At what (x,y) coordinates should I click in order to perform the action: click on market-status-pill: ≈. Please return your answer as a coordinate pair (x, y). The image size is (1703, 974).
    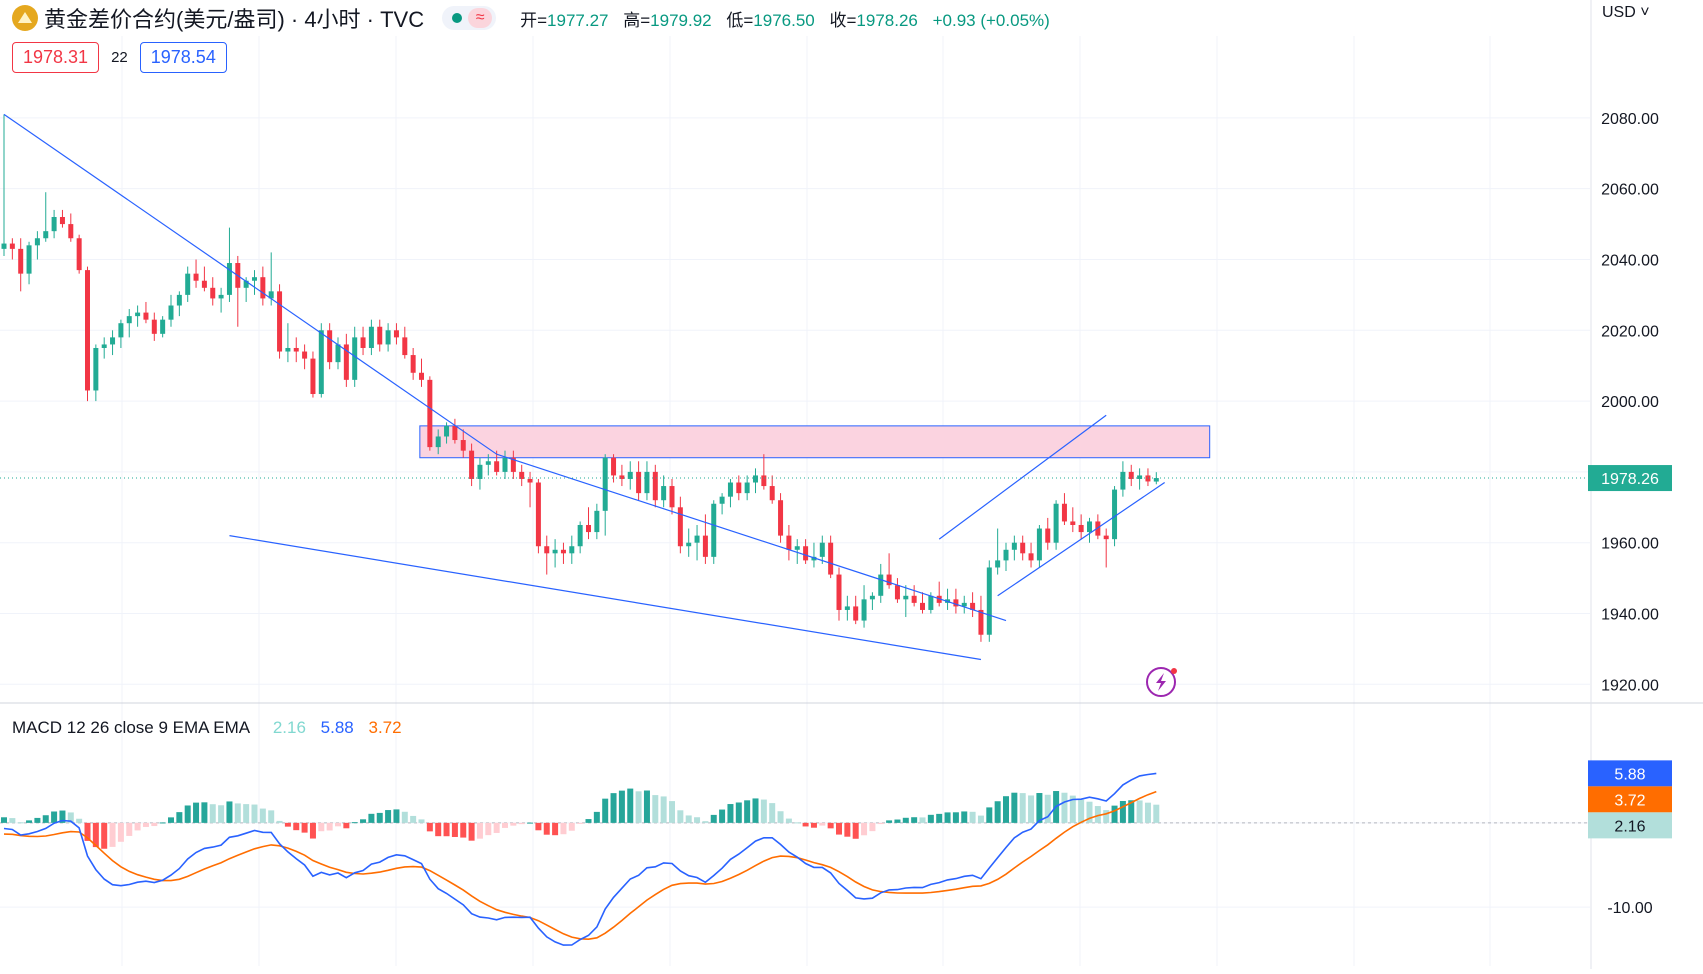
    Looking at the image, I should click on (469, 18).